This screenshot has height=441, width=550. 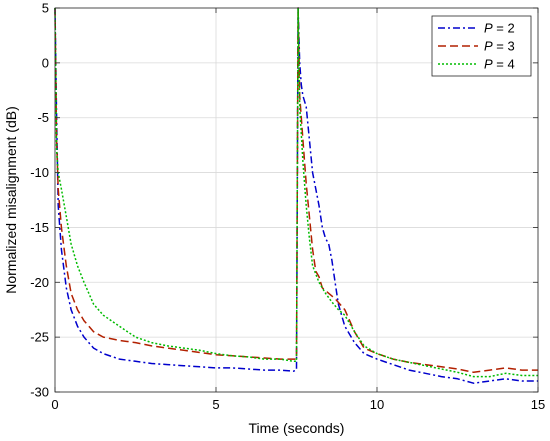 What do you see at coordinates (45, 8) in the screenshot?
I see `y-tick-label: 5` at bounding box center [45, 8].